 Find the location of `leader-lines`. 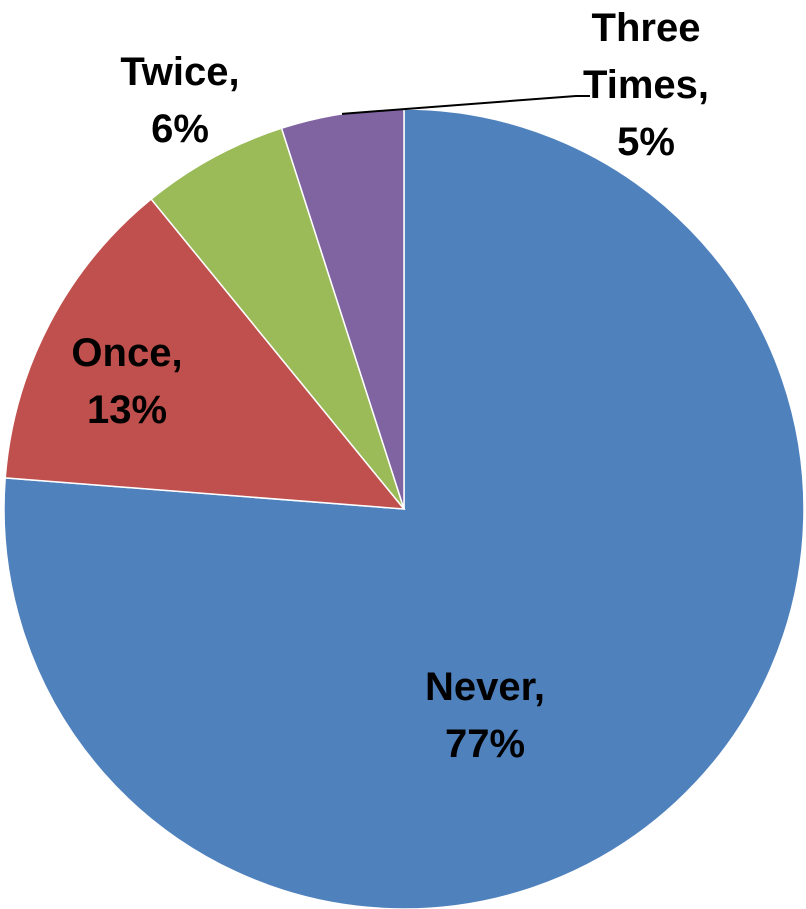

leader-lines is located at coordinates (465, 105).